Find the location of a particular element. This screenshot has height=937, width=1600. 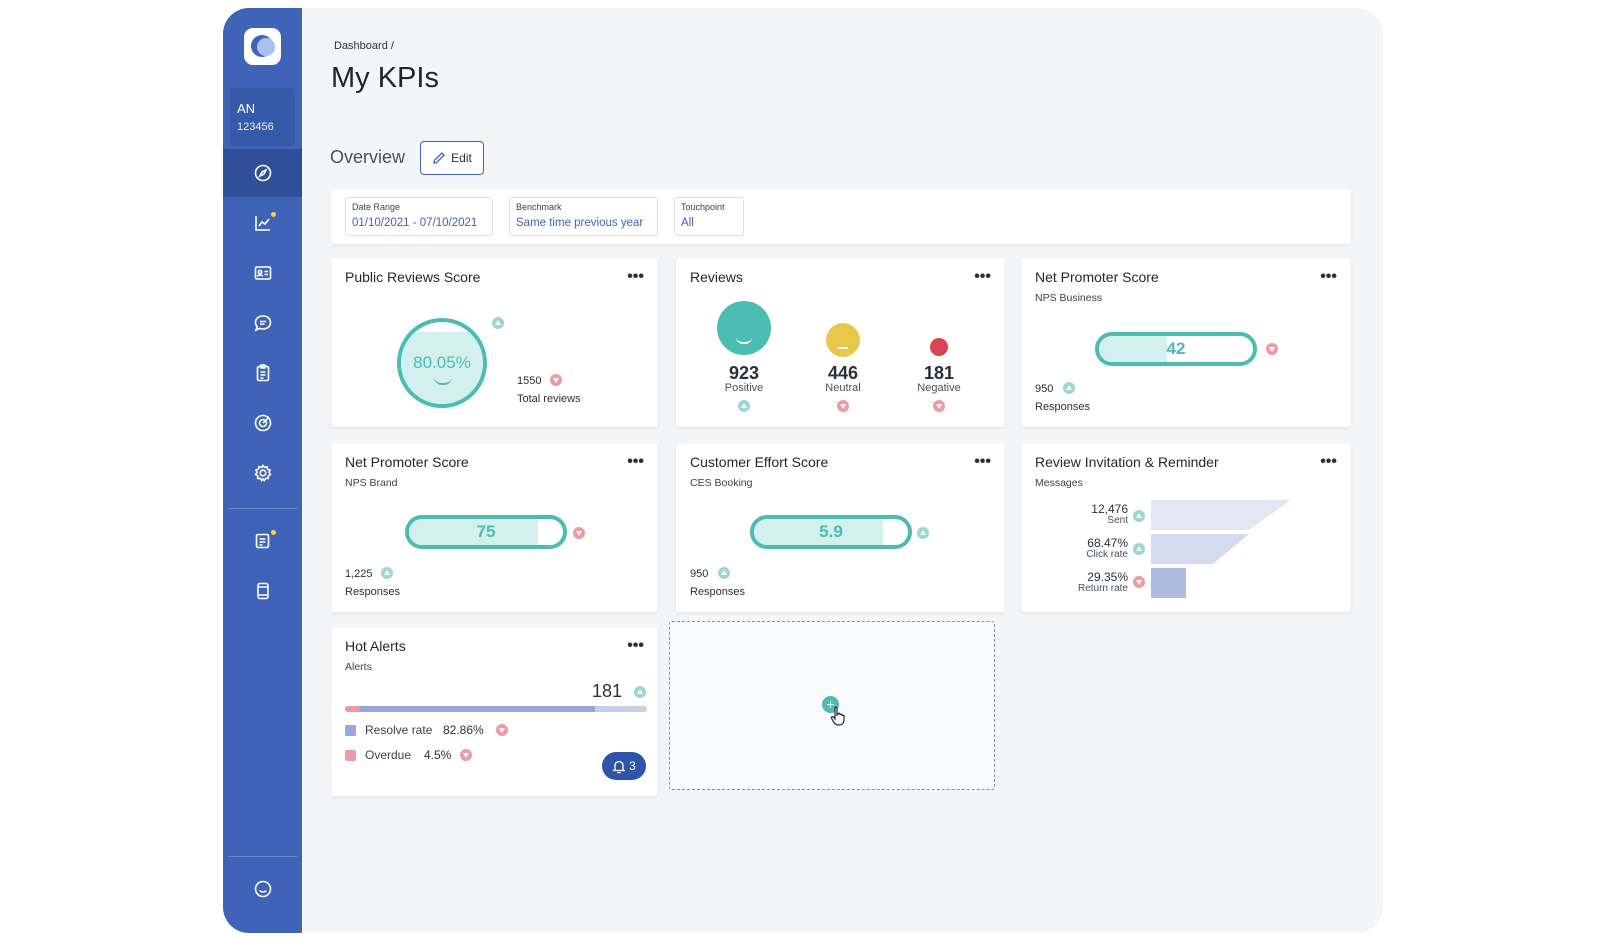

click-rate-row: 68.47% Click rate is located at coordinates (1090, 548).